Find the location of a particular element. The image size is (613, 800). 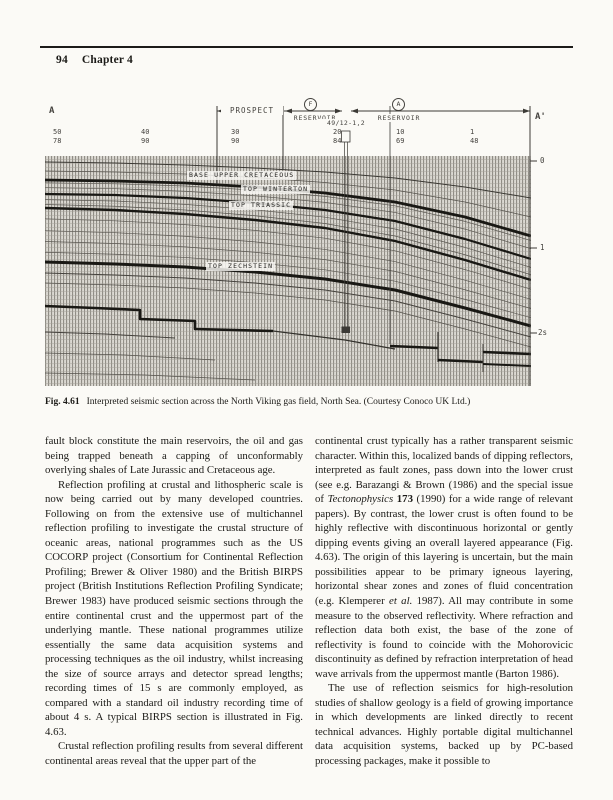

time-tick-0: 0 is located at coordinates (542, 160).